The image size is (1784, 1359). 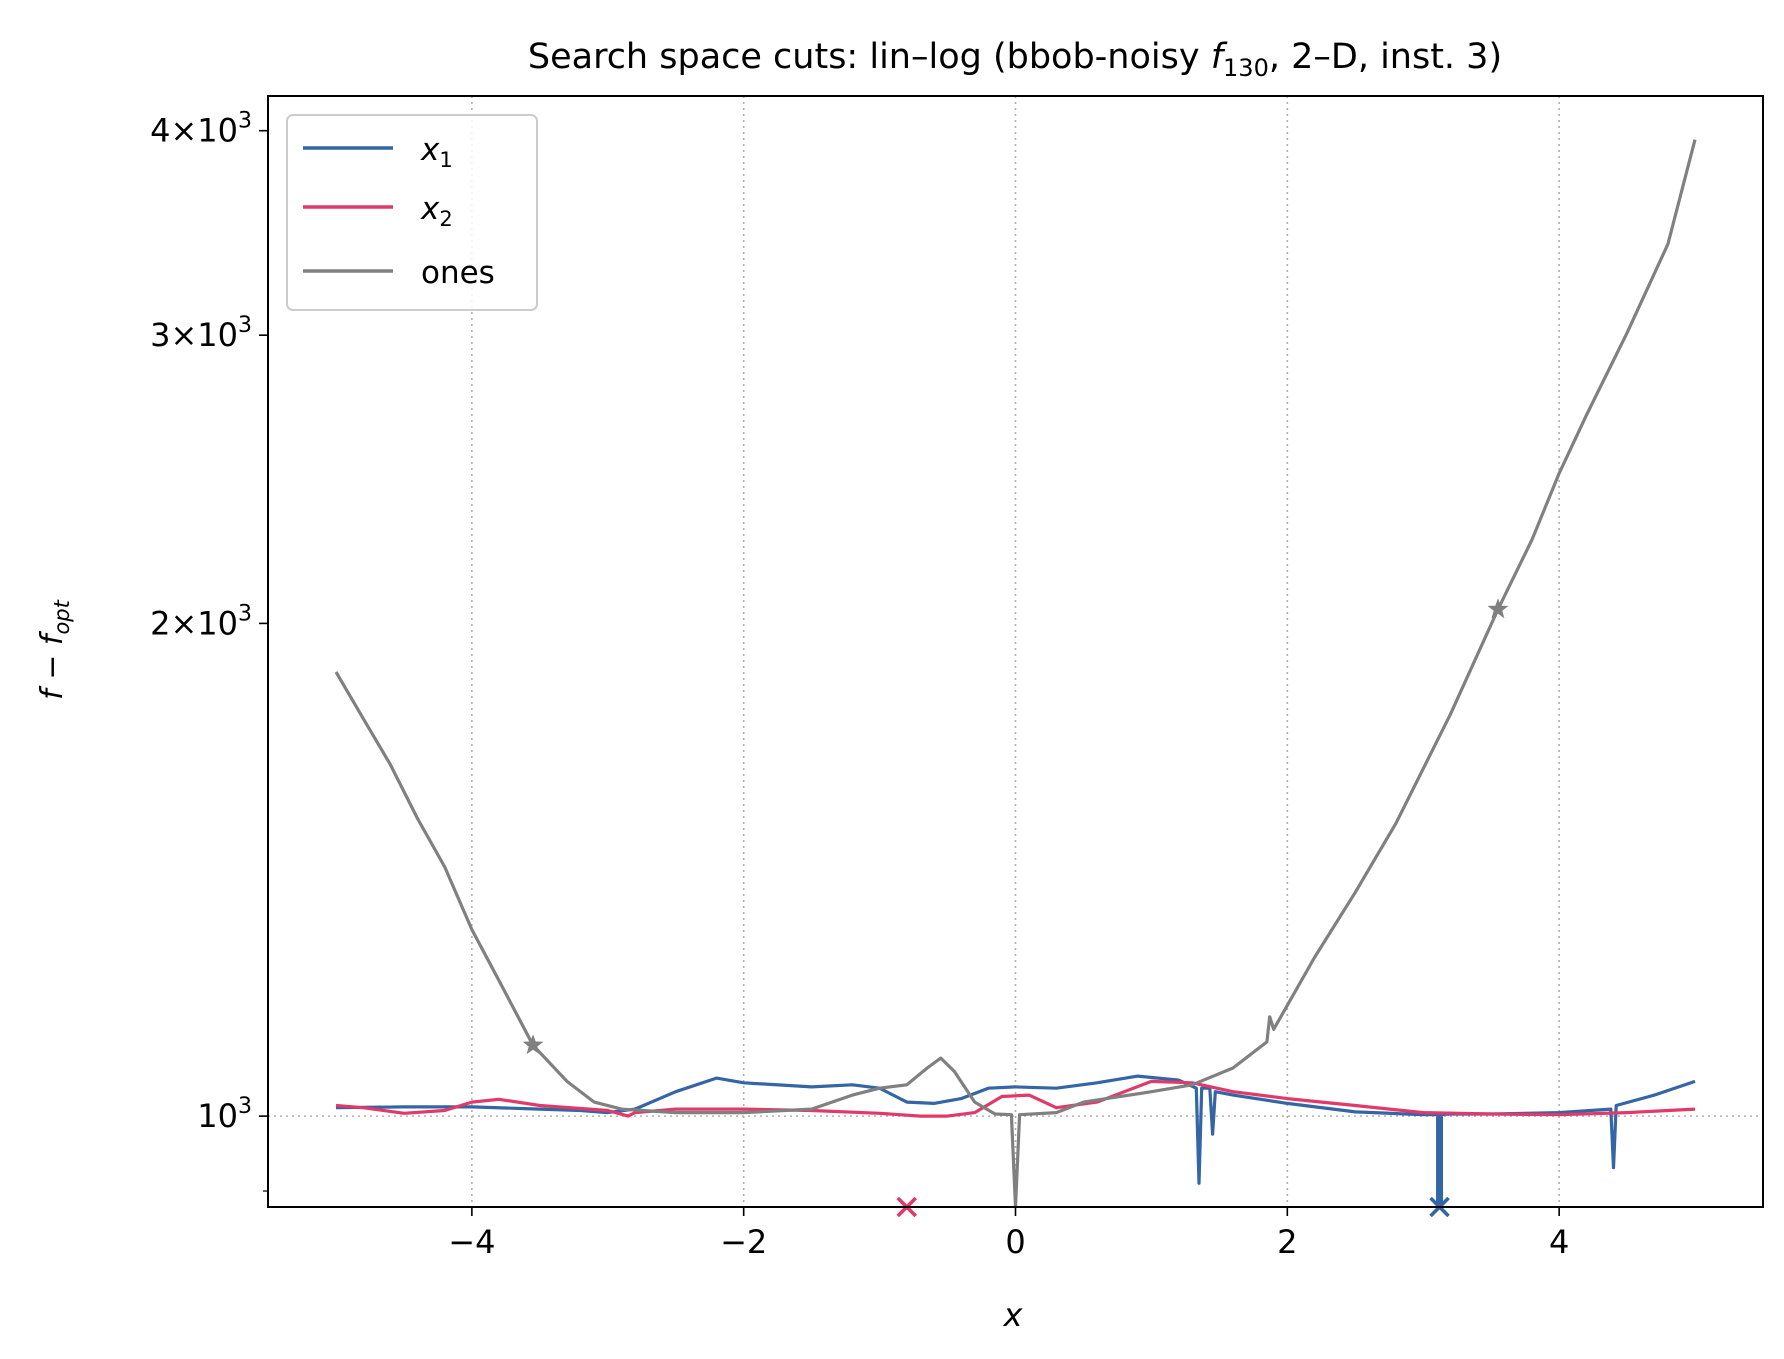 I want to click on title-prefix: Search space cuts: lin–log (bbob-noisy, so click(x=869, y=57).